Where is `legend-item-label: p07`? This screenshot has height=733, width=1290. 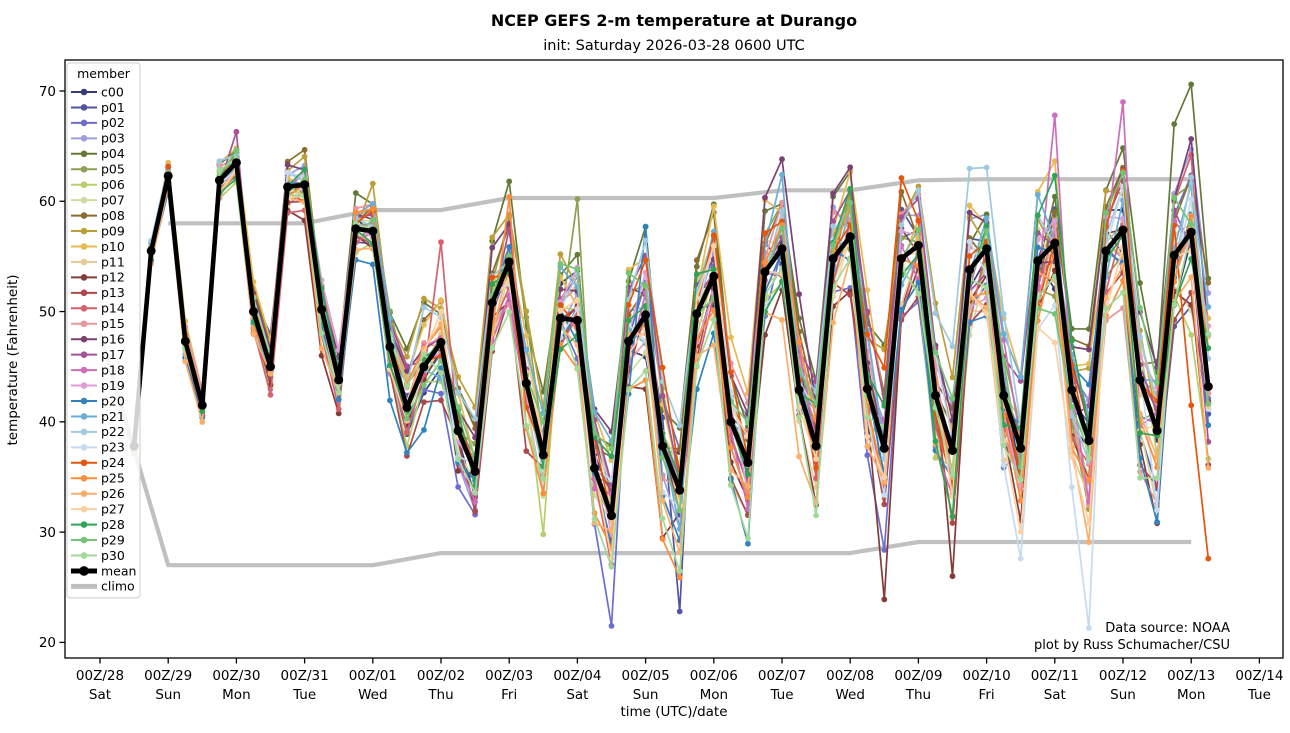
legend-item-label: p07 is located at coordinates (113, 199).